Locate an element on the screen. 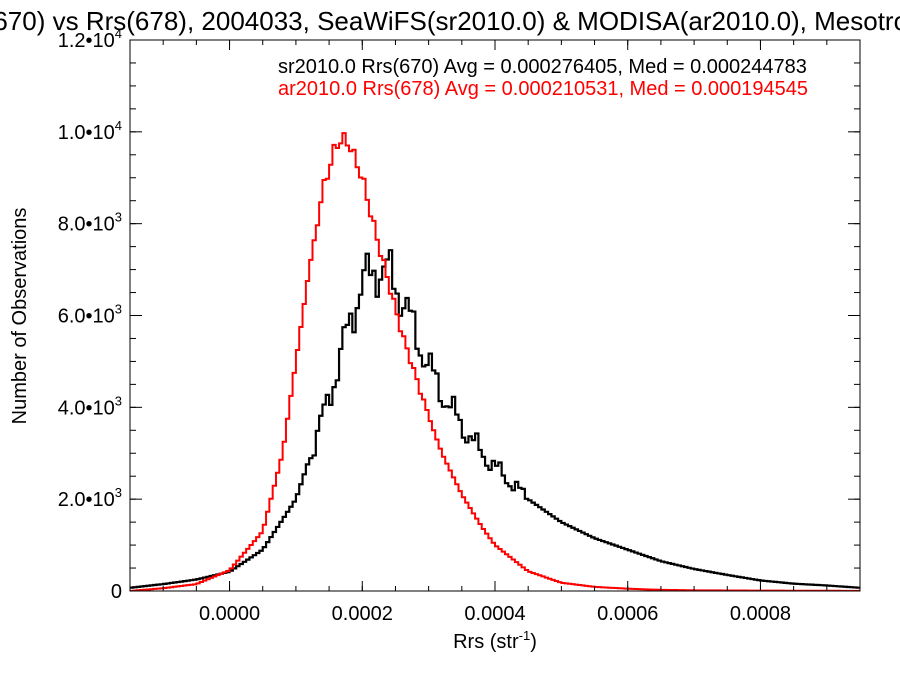 This screenshot has height=675, width=900. y-tick-label: 8.0•103 is located at coordinates (90, 223).